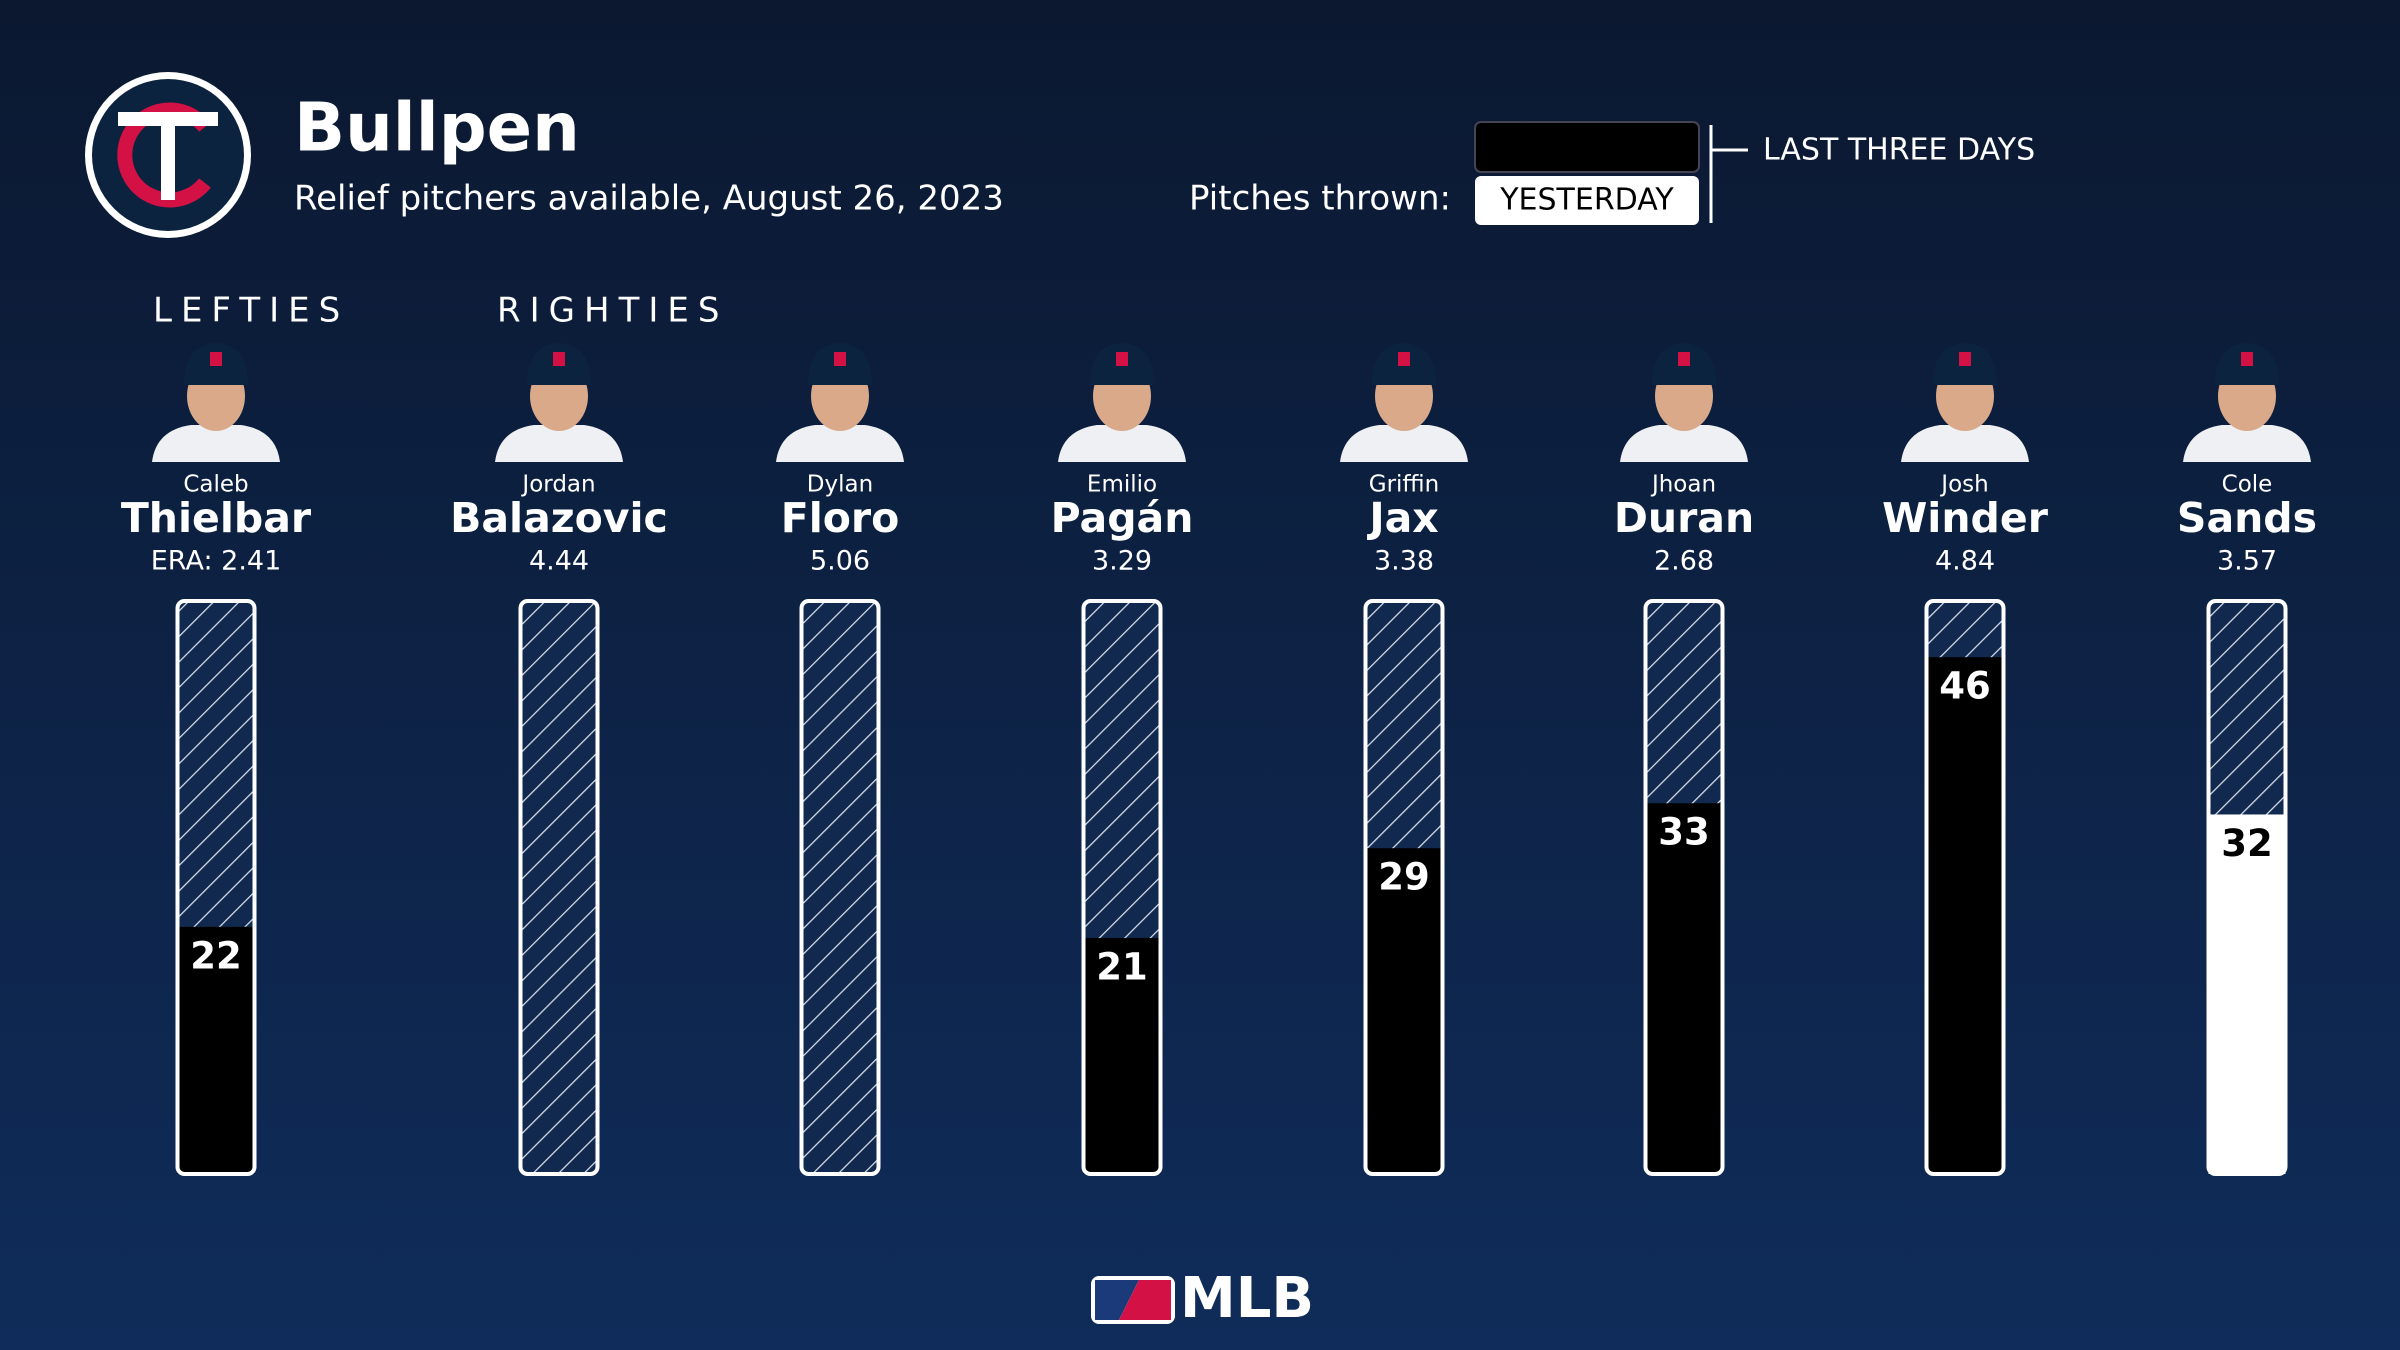 This screenshot has width=2400, height=1350. Describe the element at coordinates (215, 485) in the screenshot. I see `first-name: Caleb` at that location.